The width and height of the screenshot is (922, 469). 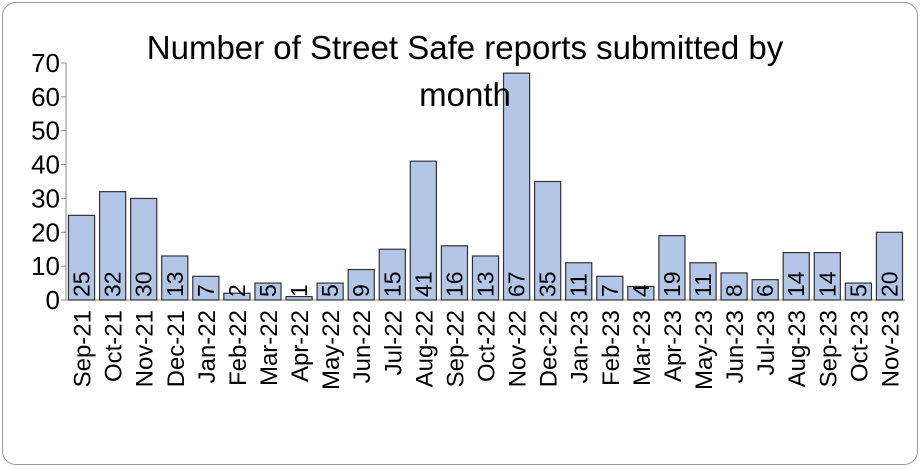 I want to click on data-label: 6, so click(x=765, y=290).